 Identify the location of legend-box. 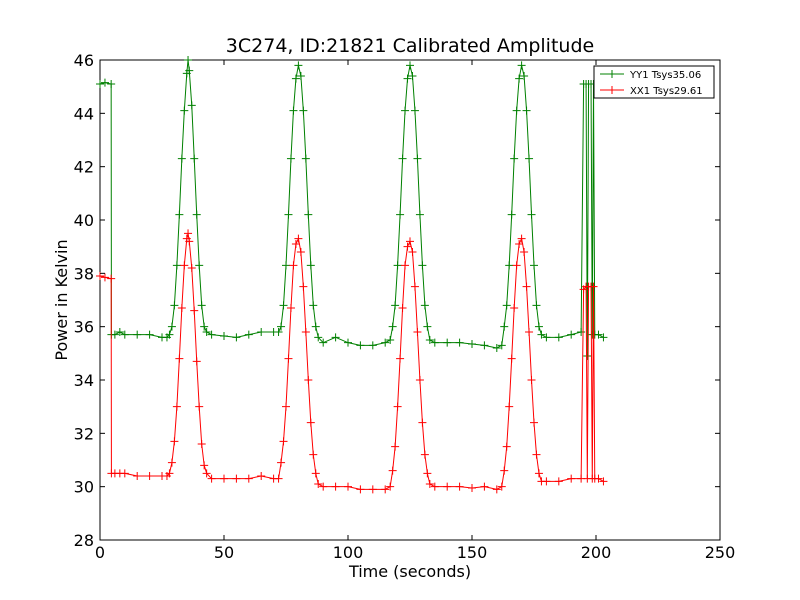
(654, 82).